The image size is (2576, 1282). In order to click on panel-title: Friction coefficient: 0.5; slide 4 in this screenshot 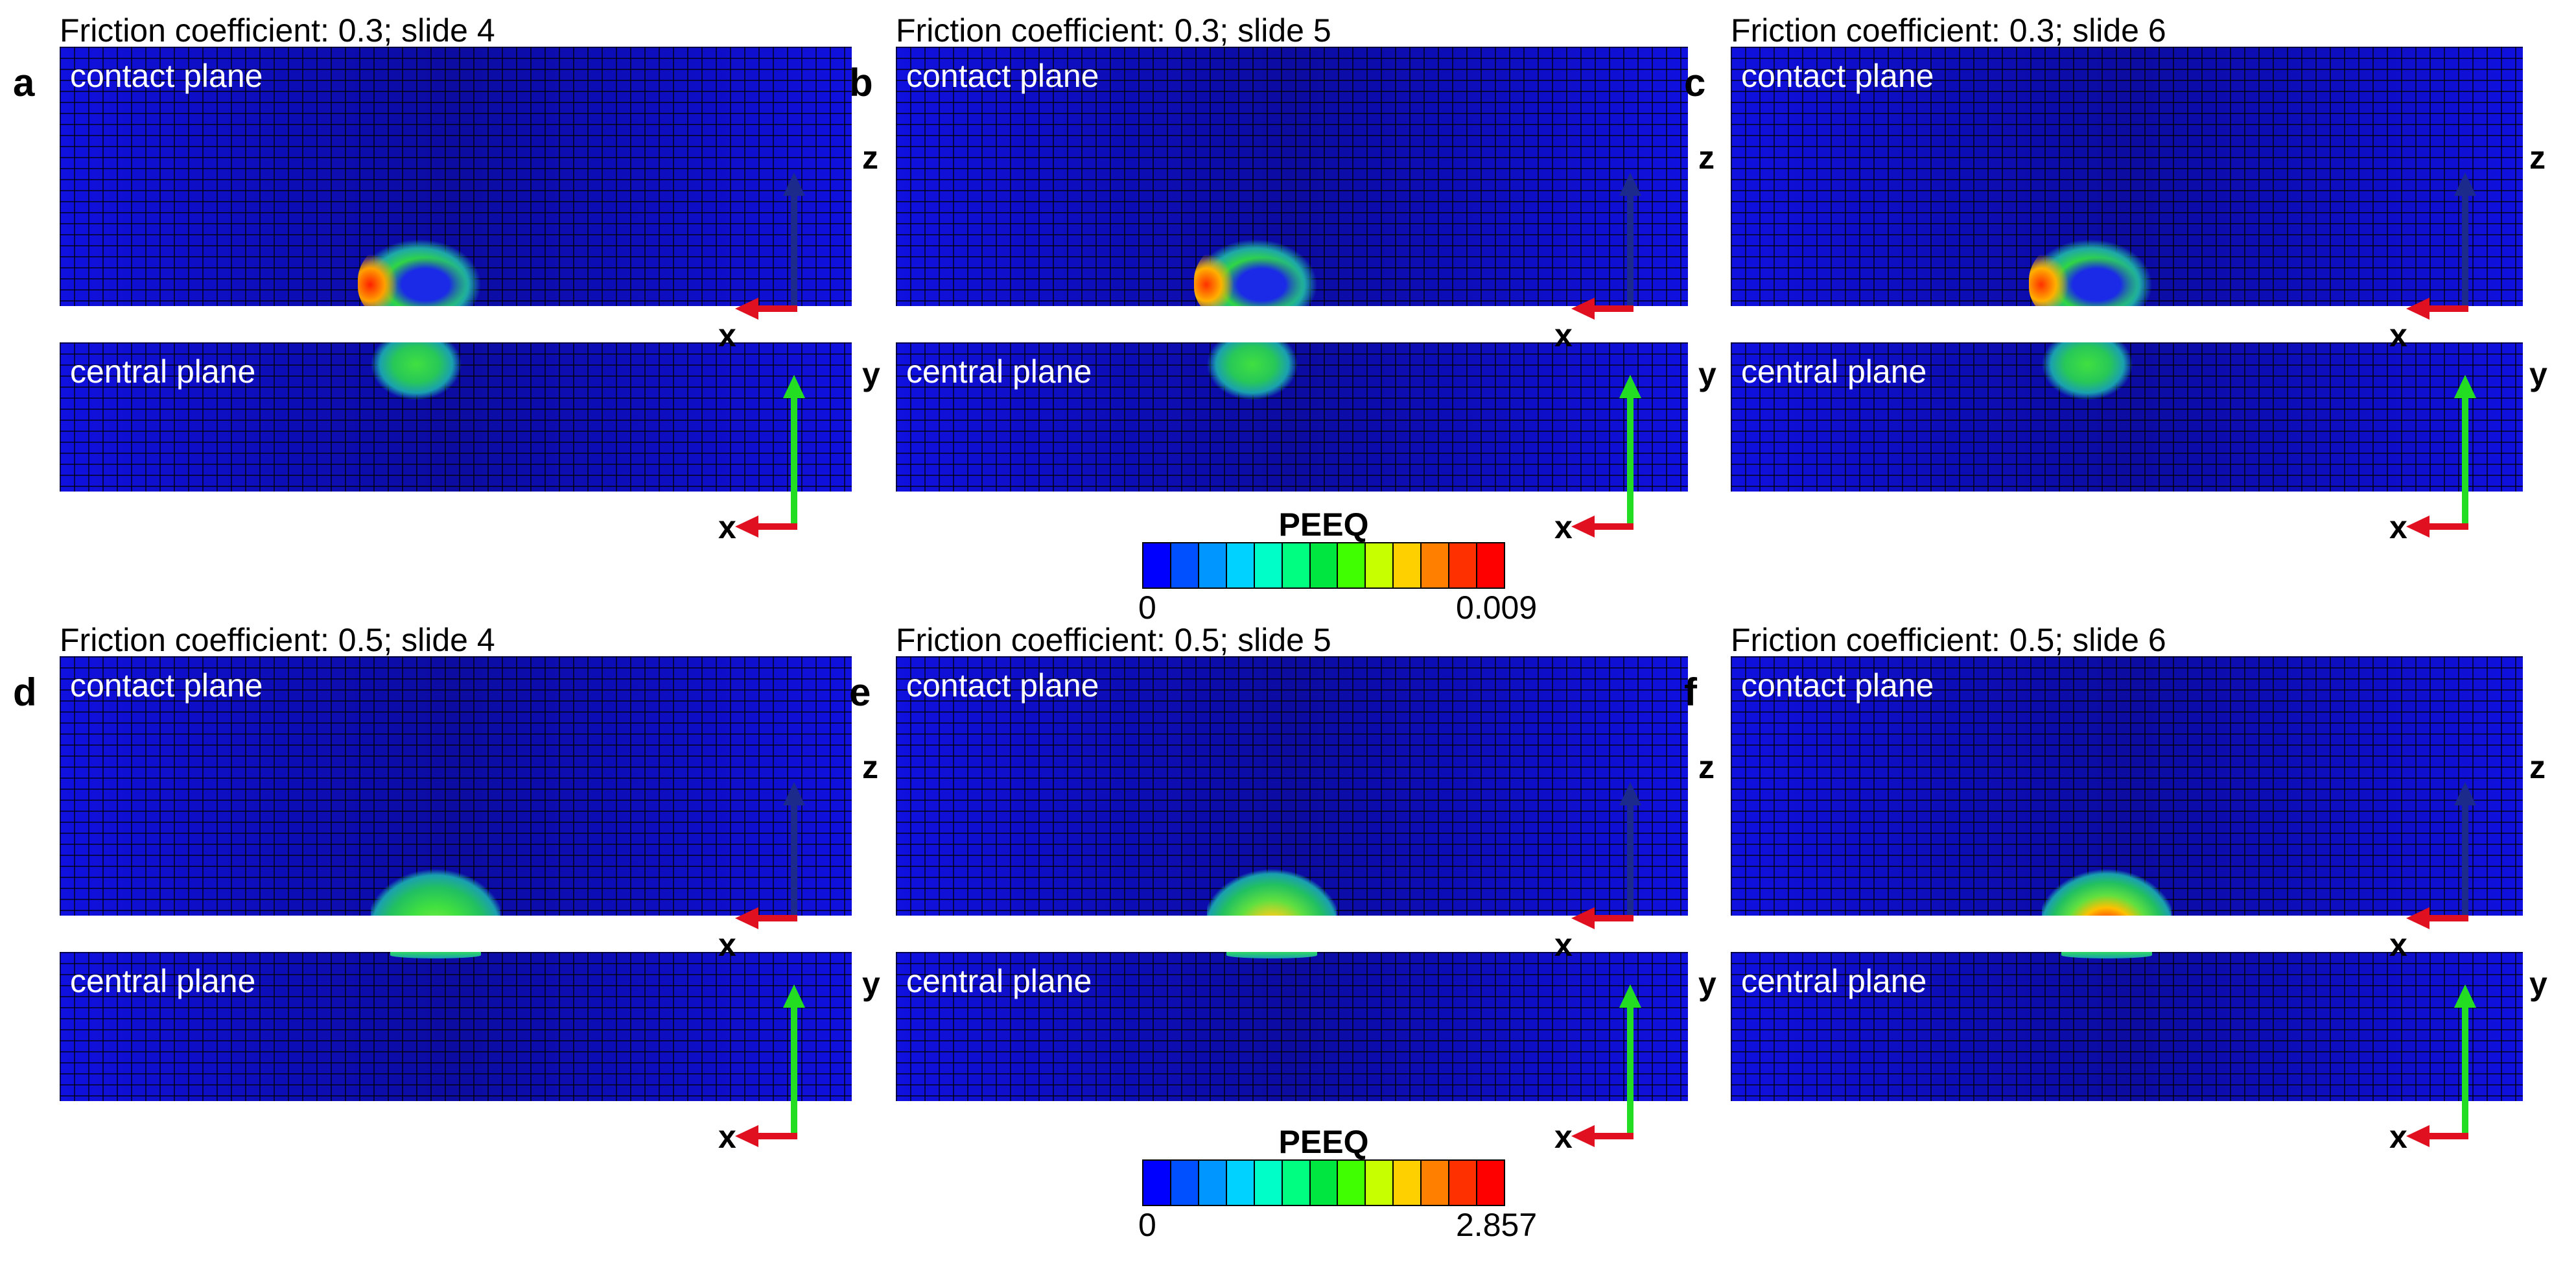, I will do `click(277, 640)`.